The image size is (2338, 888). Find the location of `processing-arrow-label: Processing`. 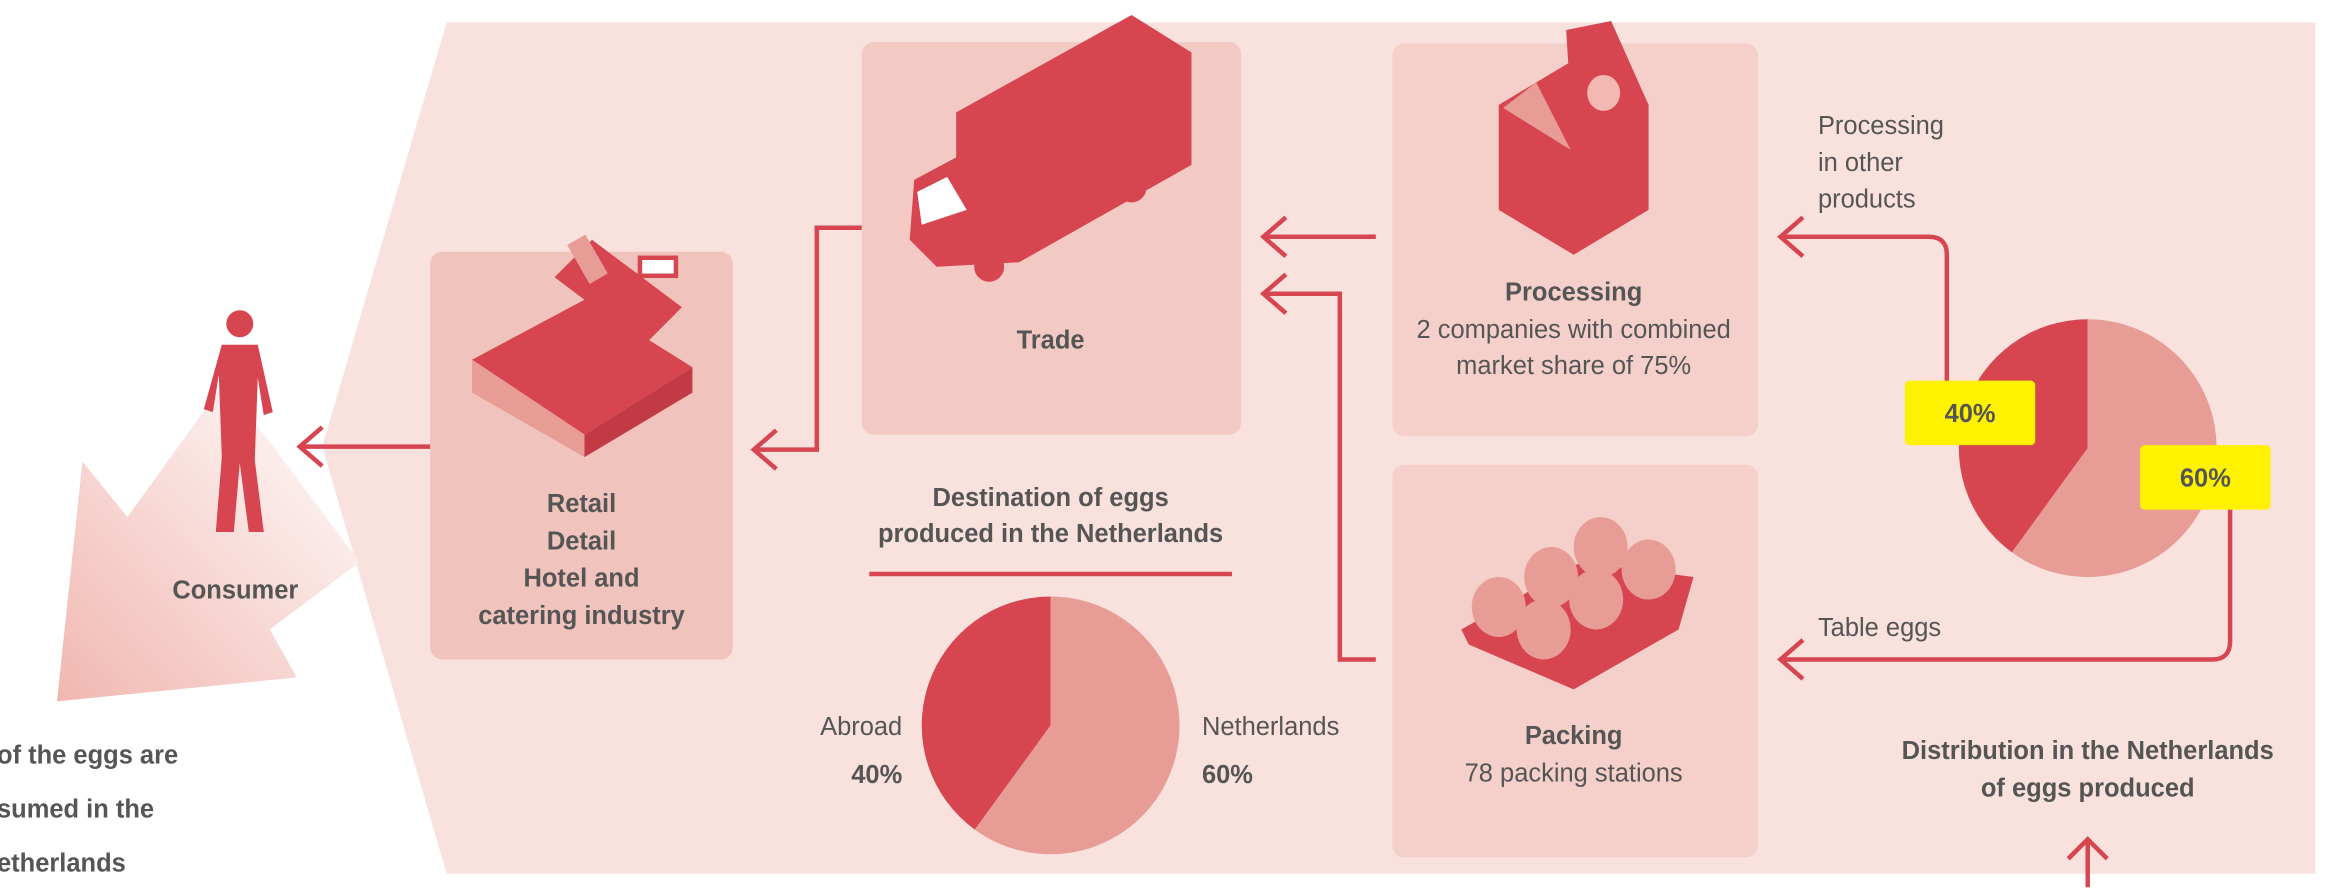

processing-arrow-label: Processing is located at coordinates (1881, 126).